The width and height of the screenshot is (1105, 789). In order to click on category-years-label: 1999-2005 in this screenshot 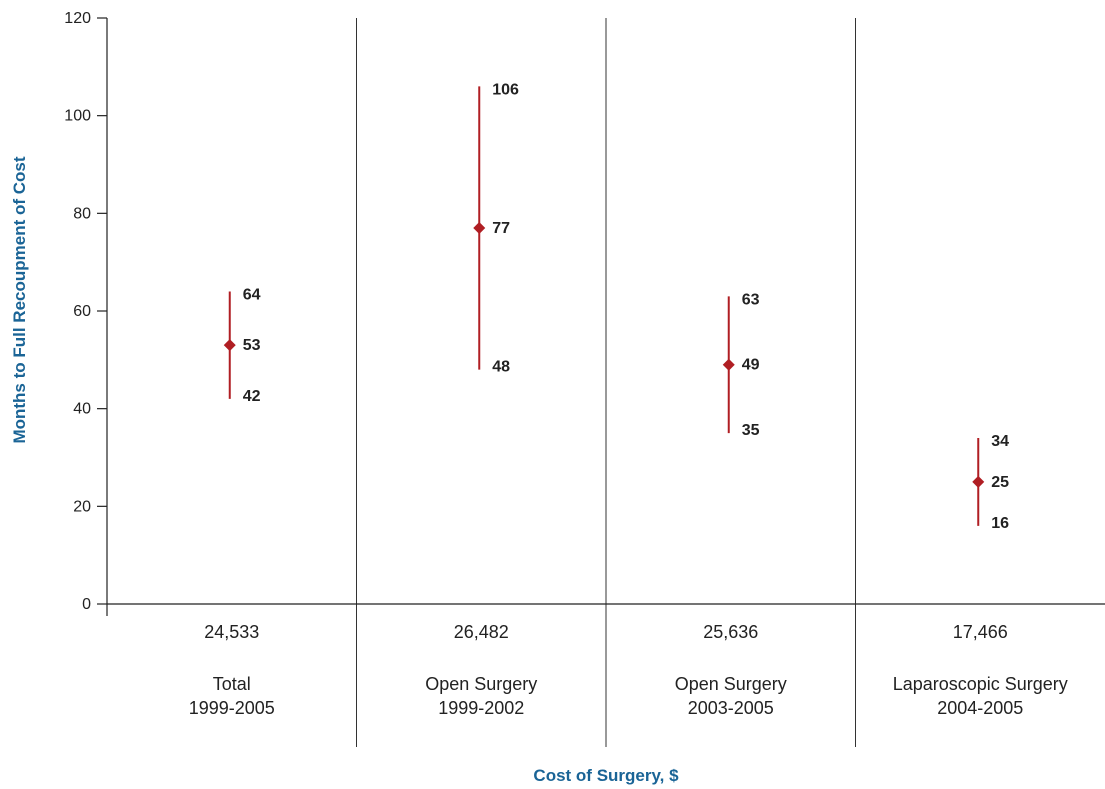, I will do `click(232, 708)`.